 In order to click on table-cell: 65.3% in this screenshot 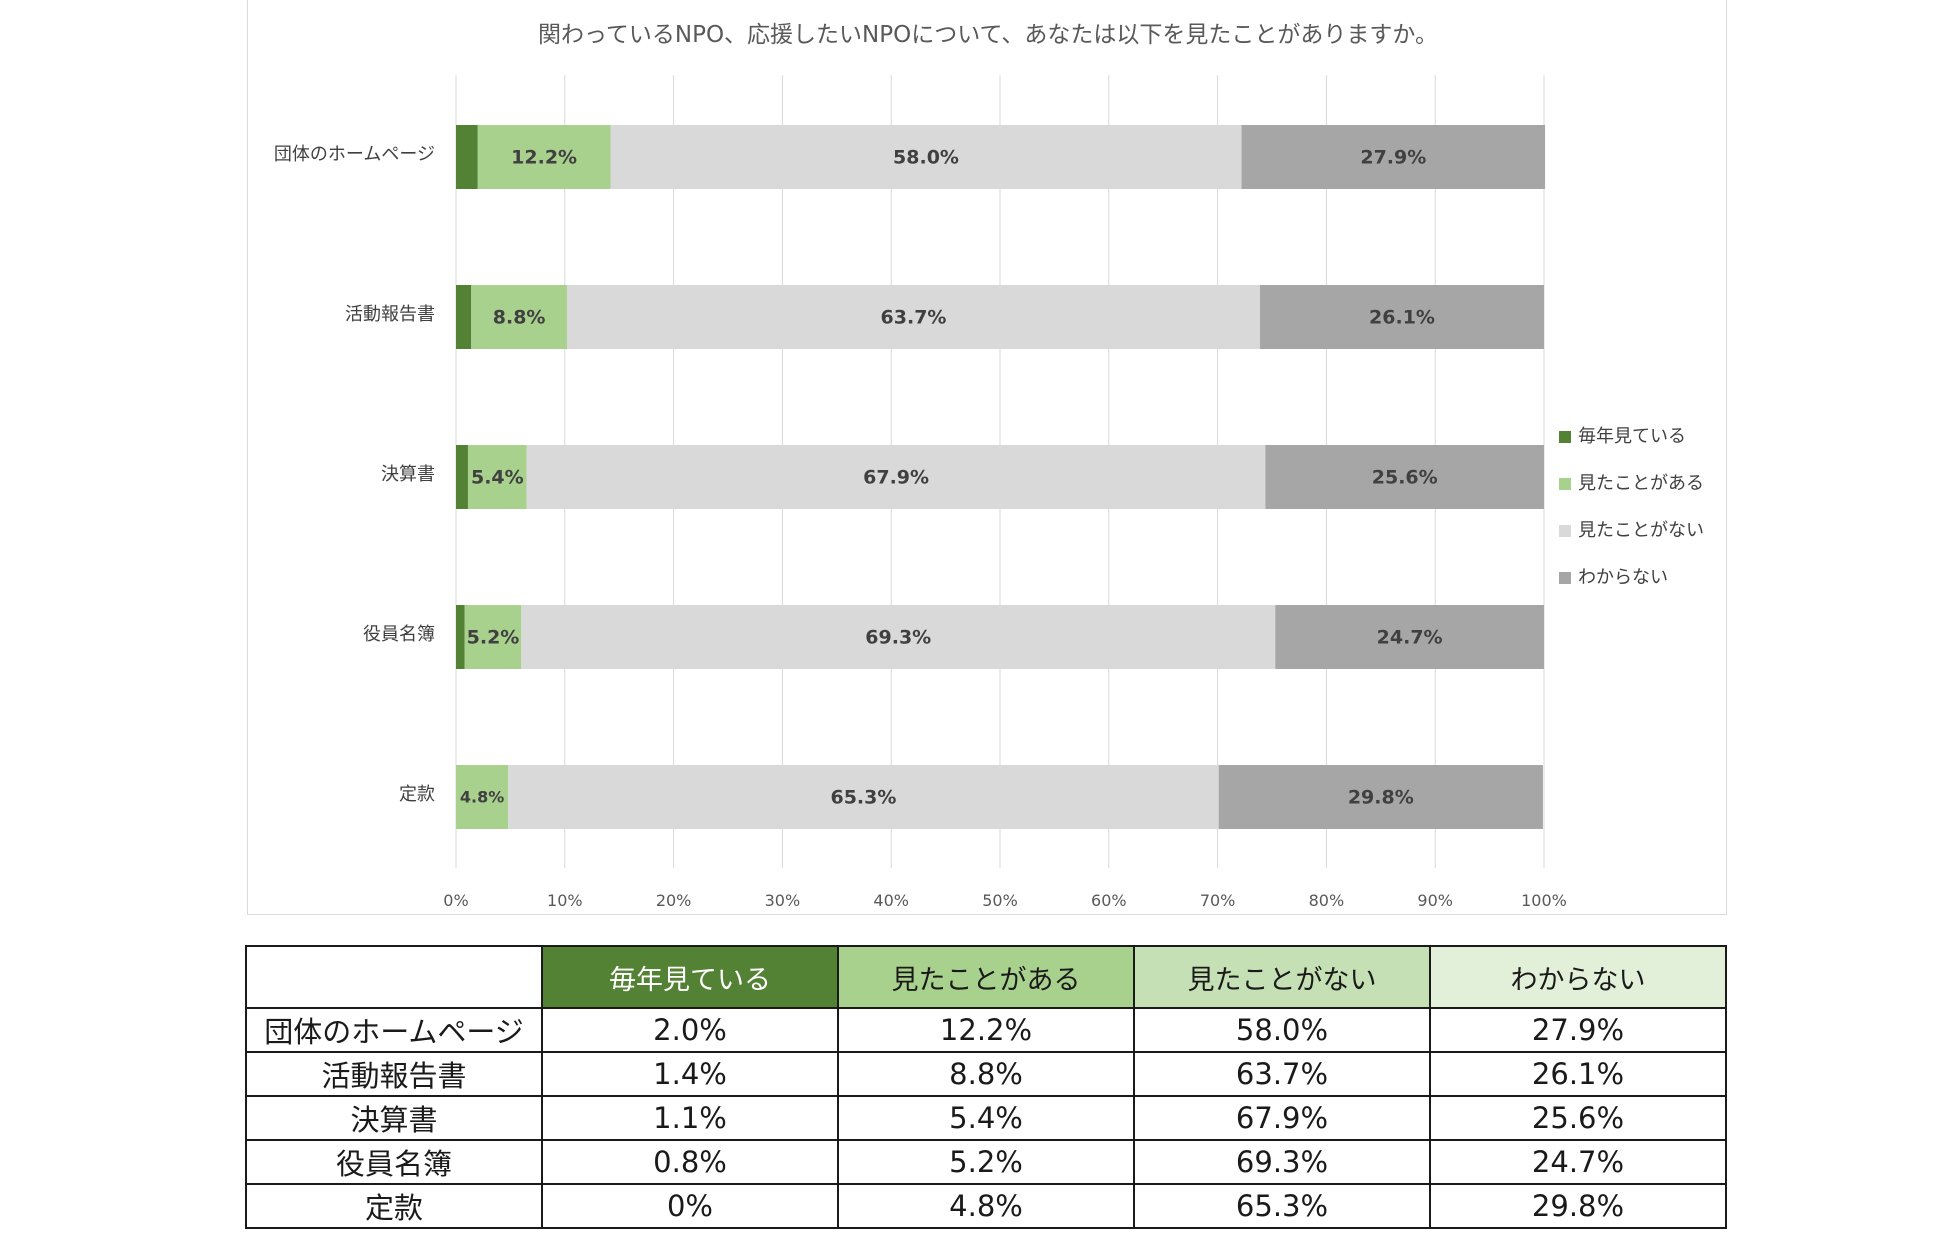, I will do `click(1282, 1206)`.